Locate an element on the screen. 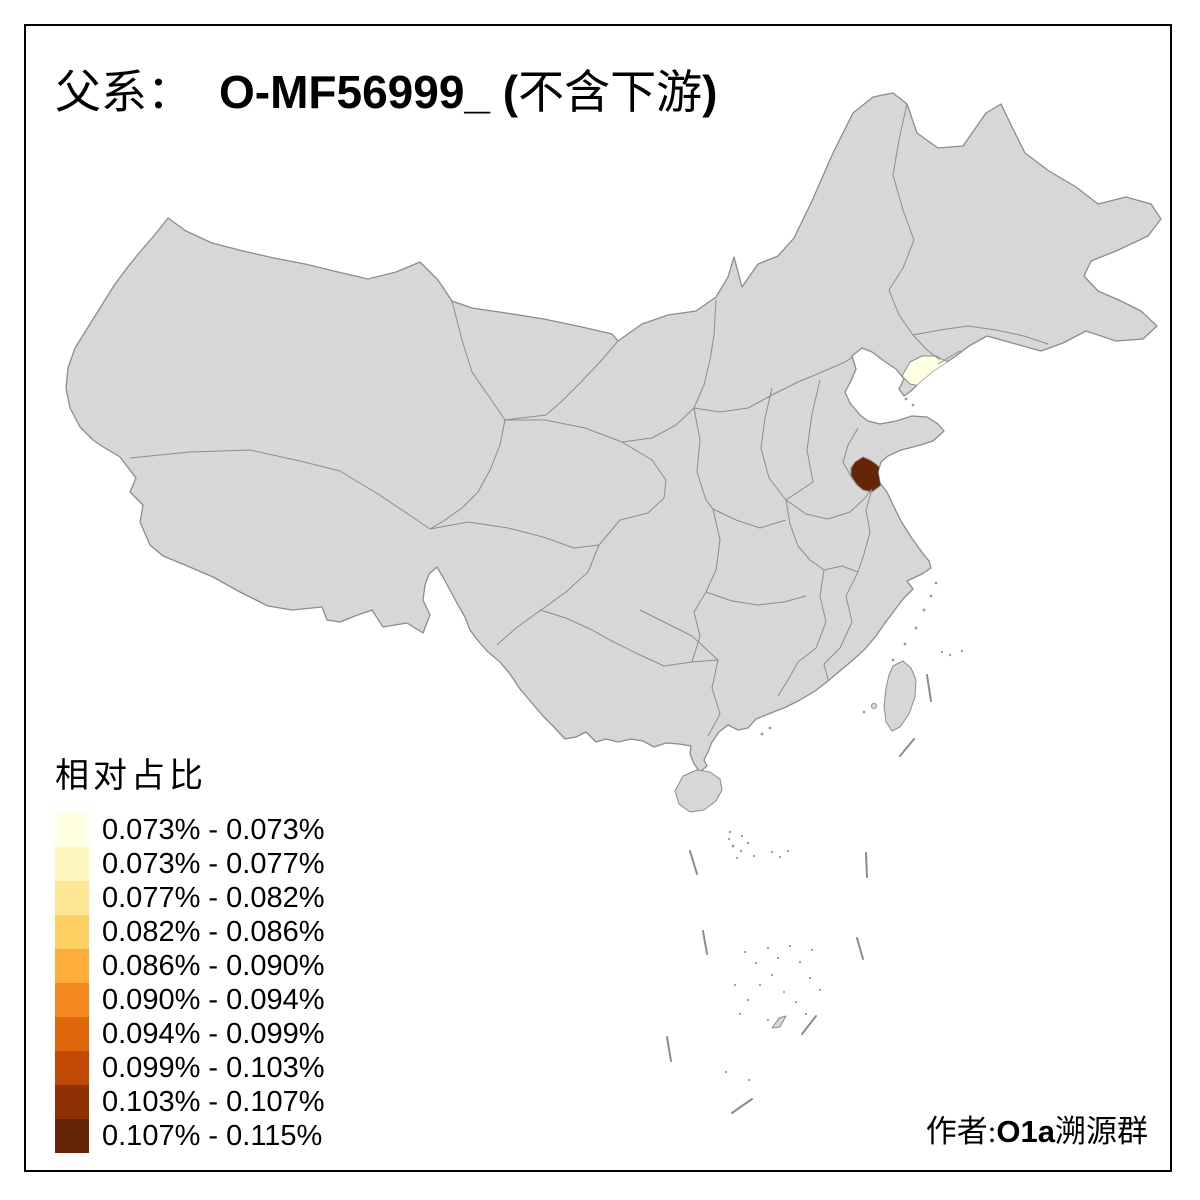 Image resolution: width=1200 pixels, height=1200 pixels. nine-dash-line is located at coordinates (799, 894).